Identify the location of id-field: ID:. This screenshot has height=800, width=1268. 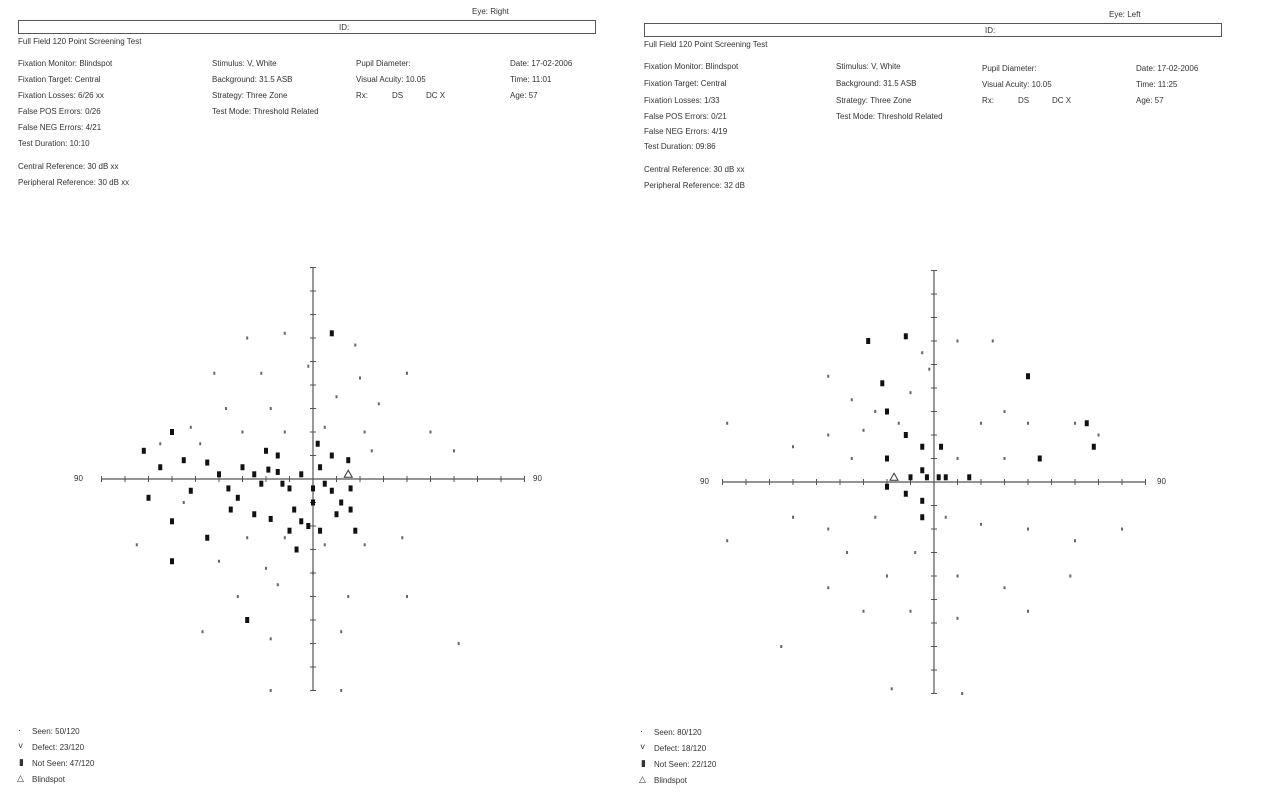
(307, 27).